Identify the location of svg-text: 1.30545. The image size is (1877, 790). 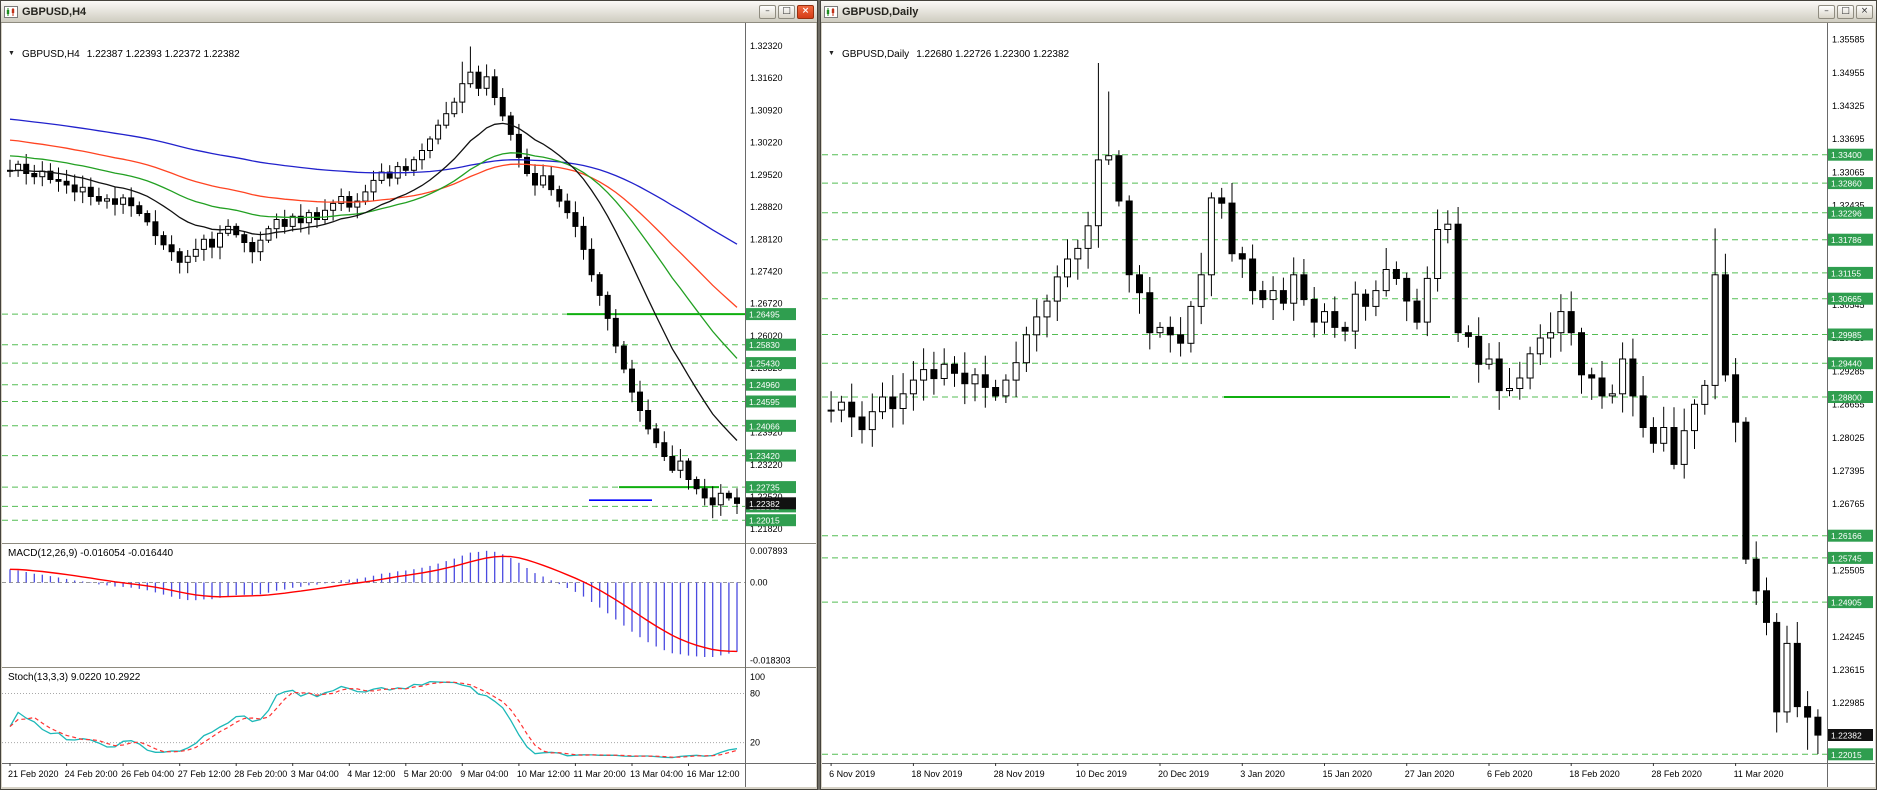
(1848, 305).